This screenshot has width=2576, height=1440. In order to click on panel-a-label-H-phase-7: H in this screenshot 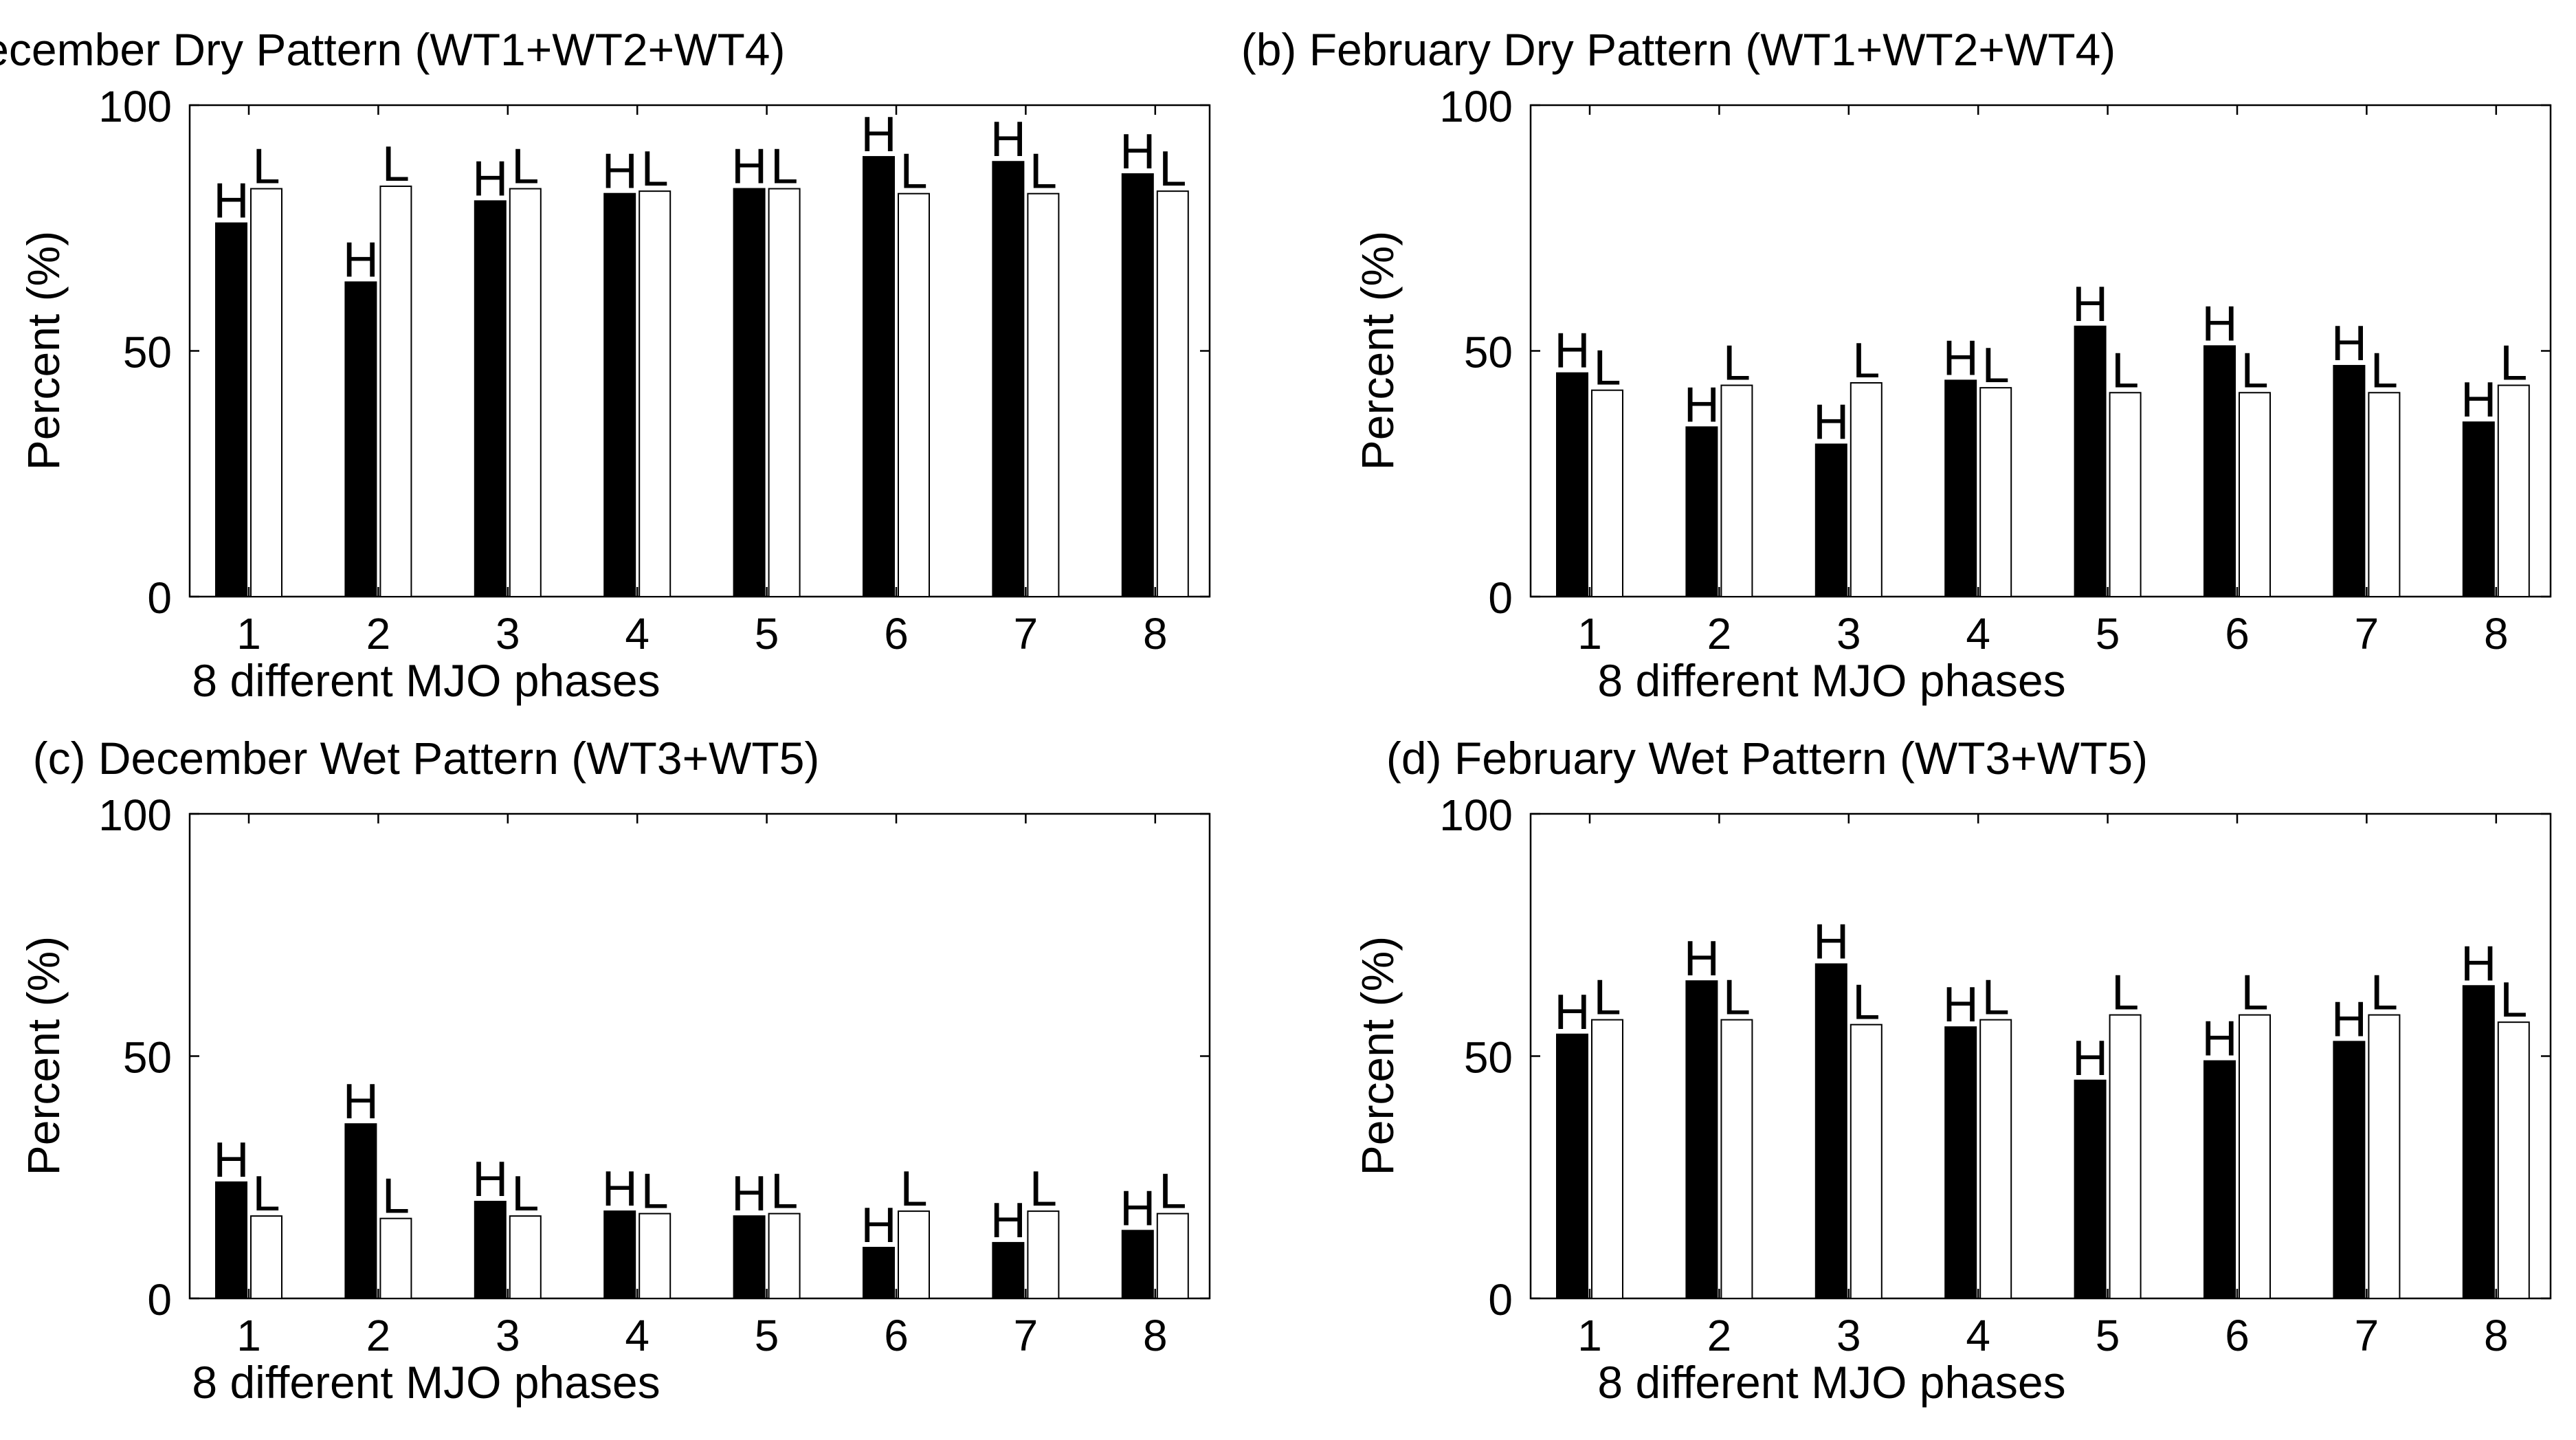, I will do `click(1008, 139)`.